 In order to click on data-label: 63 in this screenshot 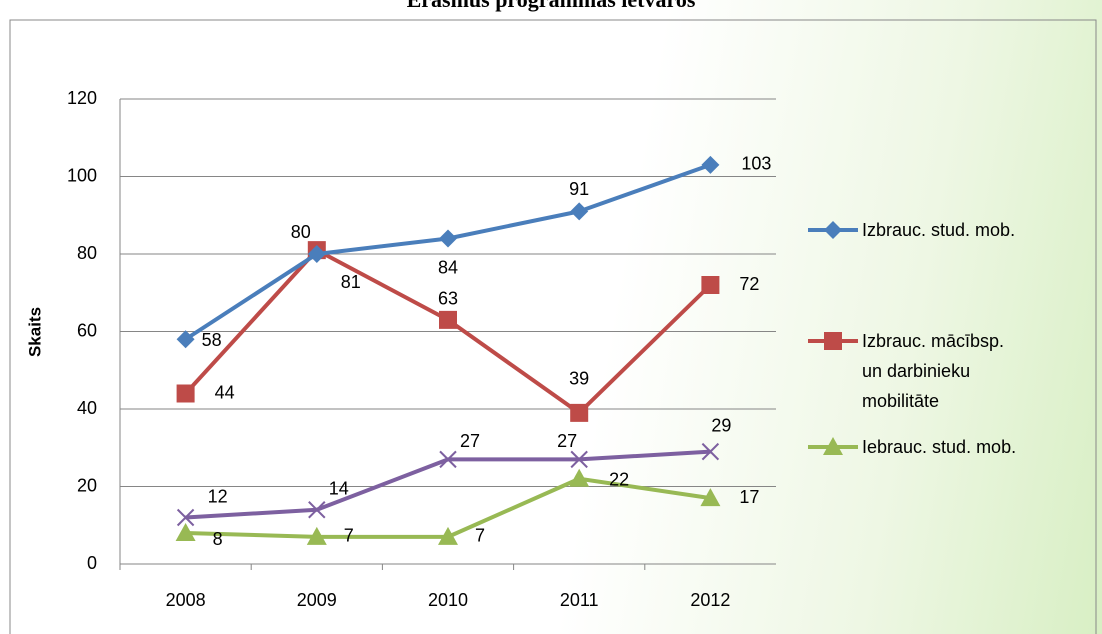, I will do `click(448, 299)`.